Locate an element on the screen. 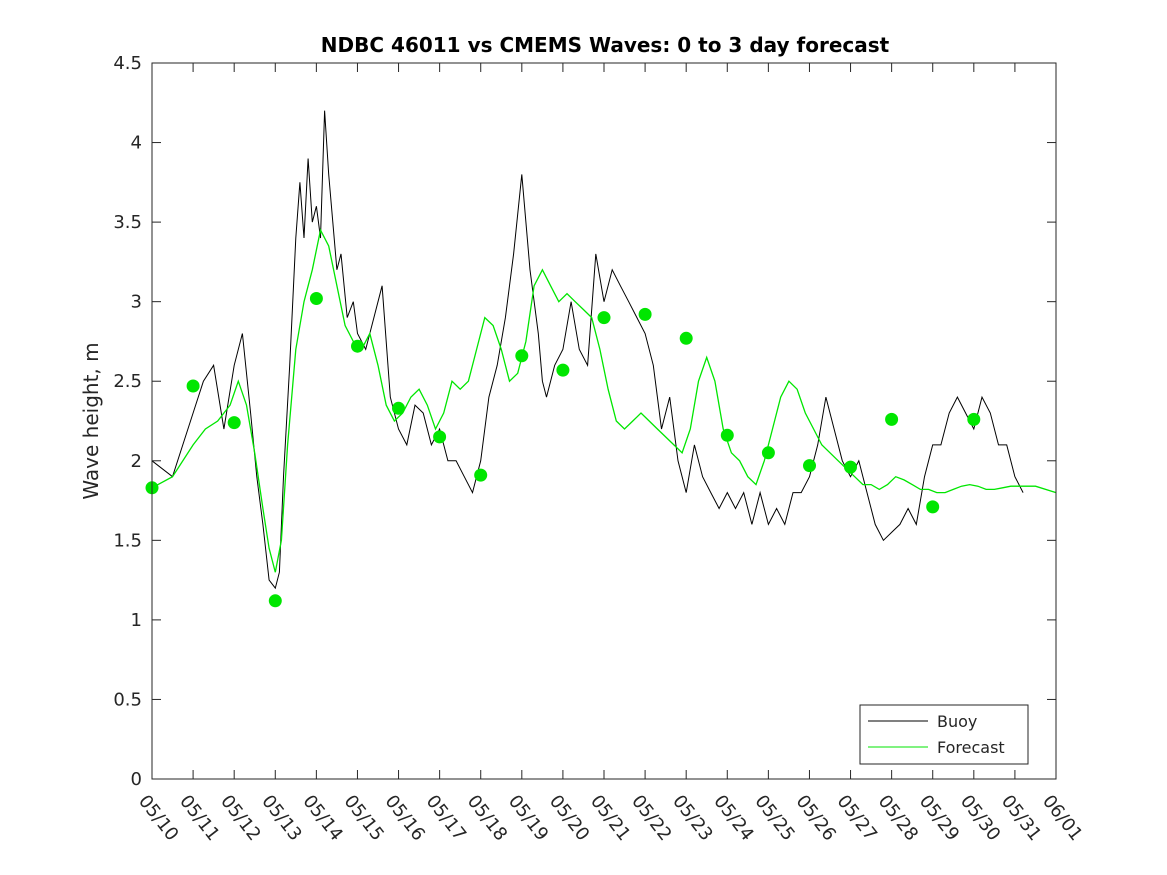 Image resolution: width=1167 pixels, height=875 pixels. x-tick-label: 05/14 is located at coordinates (322, 818).